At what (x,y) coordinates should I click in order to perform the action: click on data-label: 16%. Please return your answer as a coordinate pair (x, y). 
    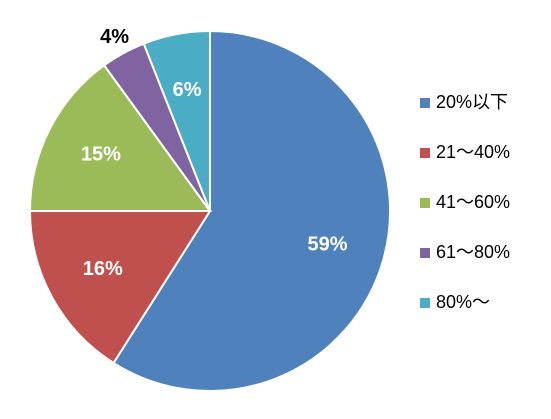
    Looking at the image, I should click on (103, 269).